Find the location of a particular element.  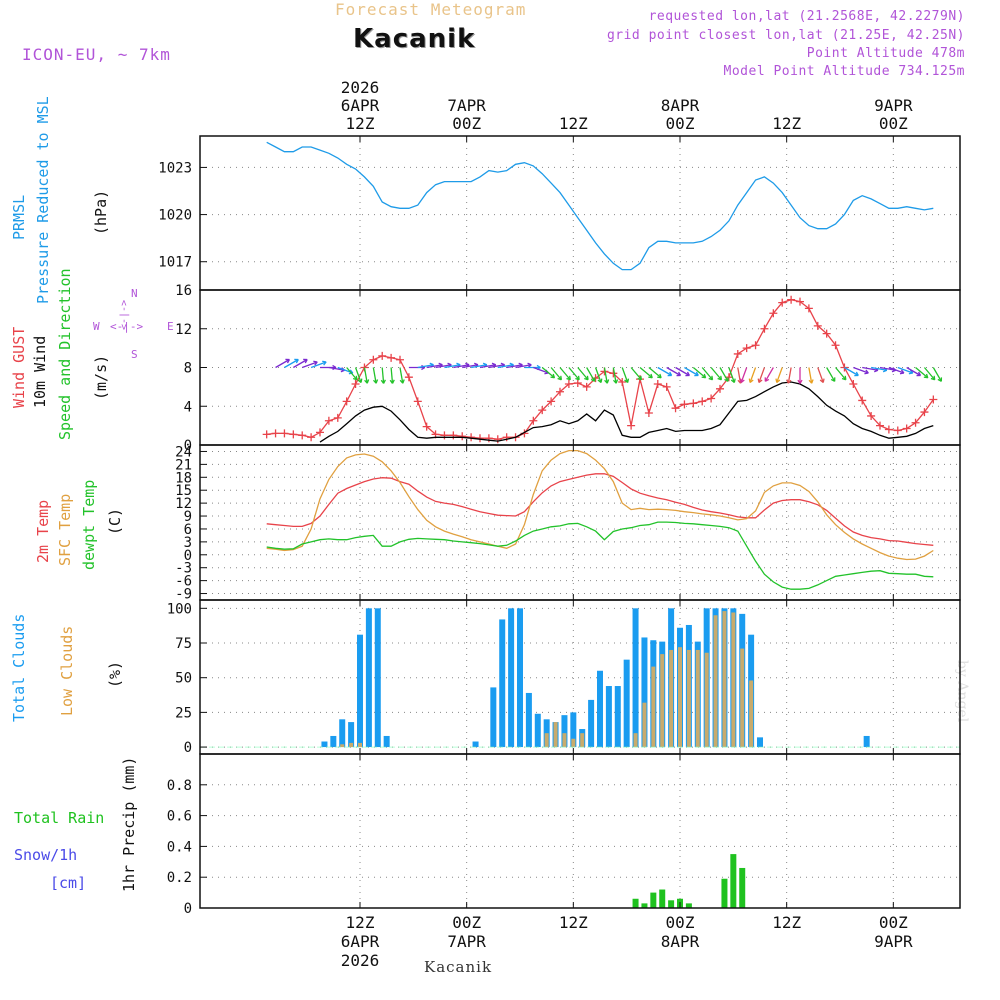

ytick-label: 0 is located at coordinates (188, 748).